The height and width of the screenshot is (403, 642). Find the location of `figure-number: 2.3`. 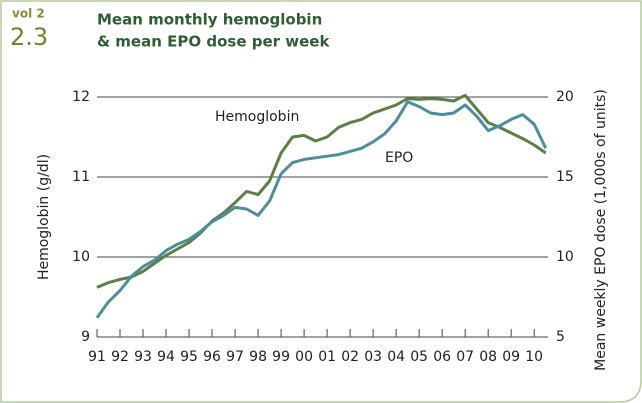

figure-number: 2.3 is located at coordinates (29, 37).